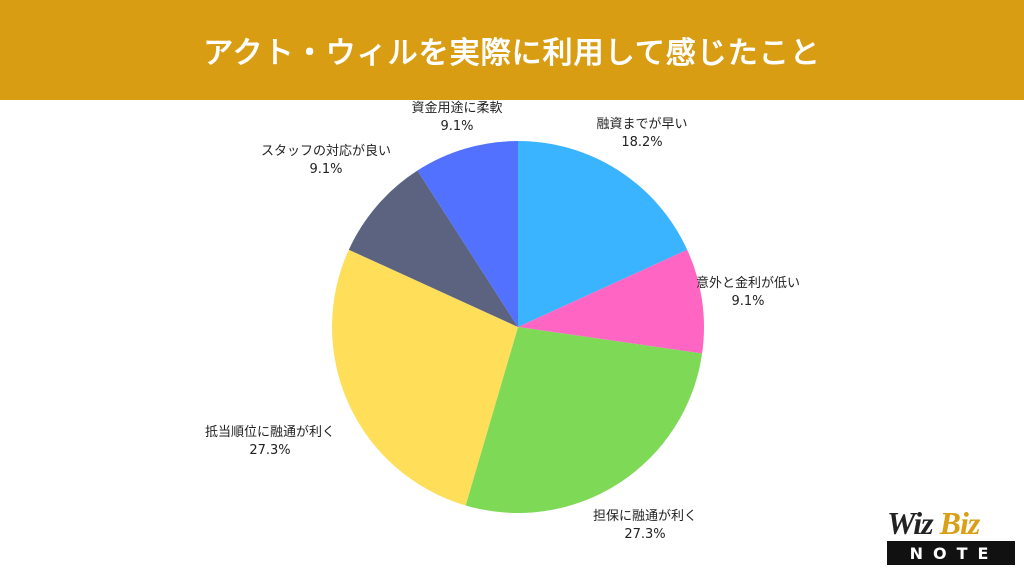 This screenshot has width=1024, height=576. What do you see at coordinates (748, 283) in the screenshot?
I see `slice-category-label: 意外と金利が低い` at bounding box center [748, 283].